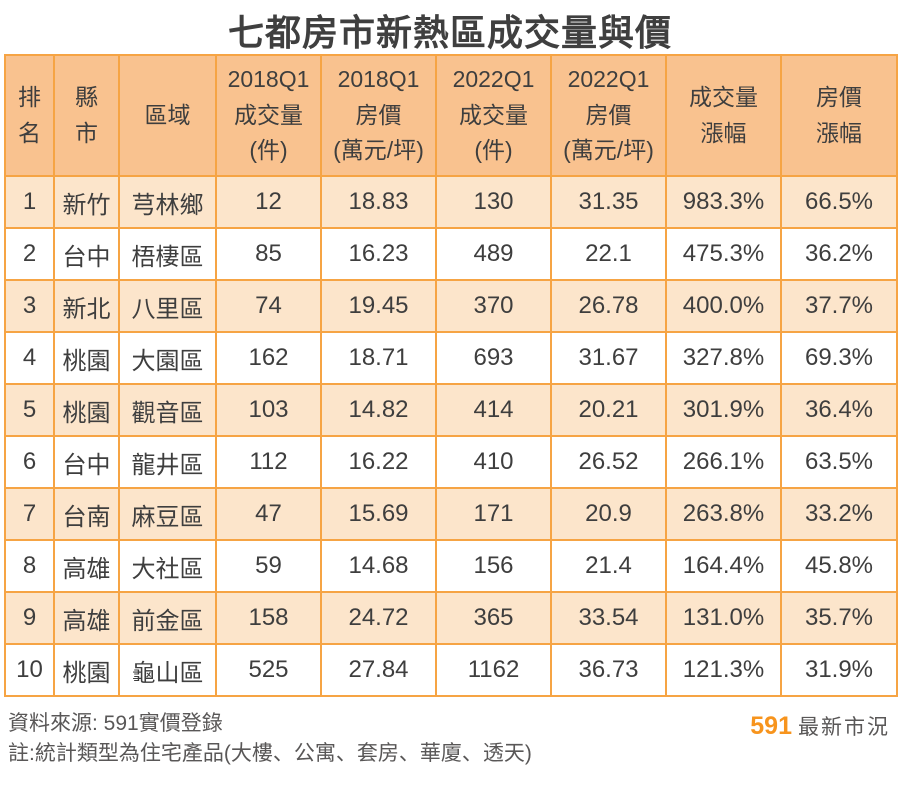 Image resolution: width=900 pixels, height=798 pixels. I want to click on cell: 47, so click(268, 514).